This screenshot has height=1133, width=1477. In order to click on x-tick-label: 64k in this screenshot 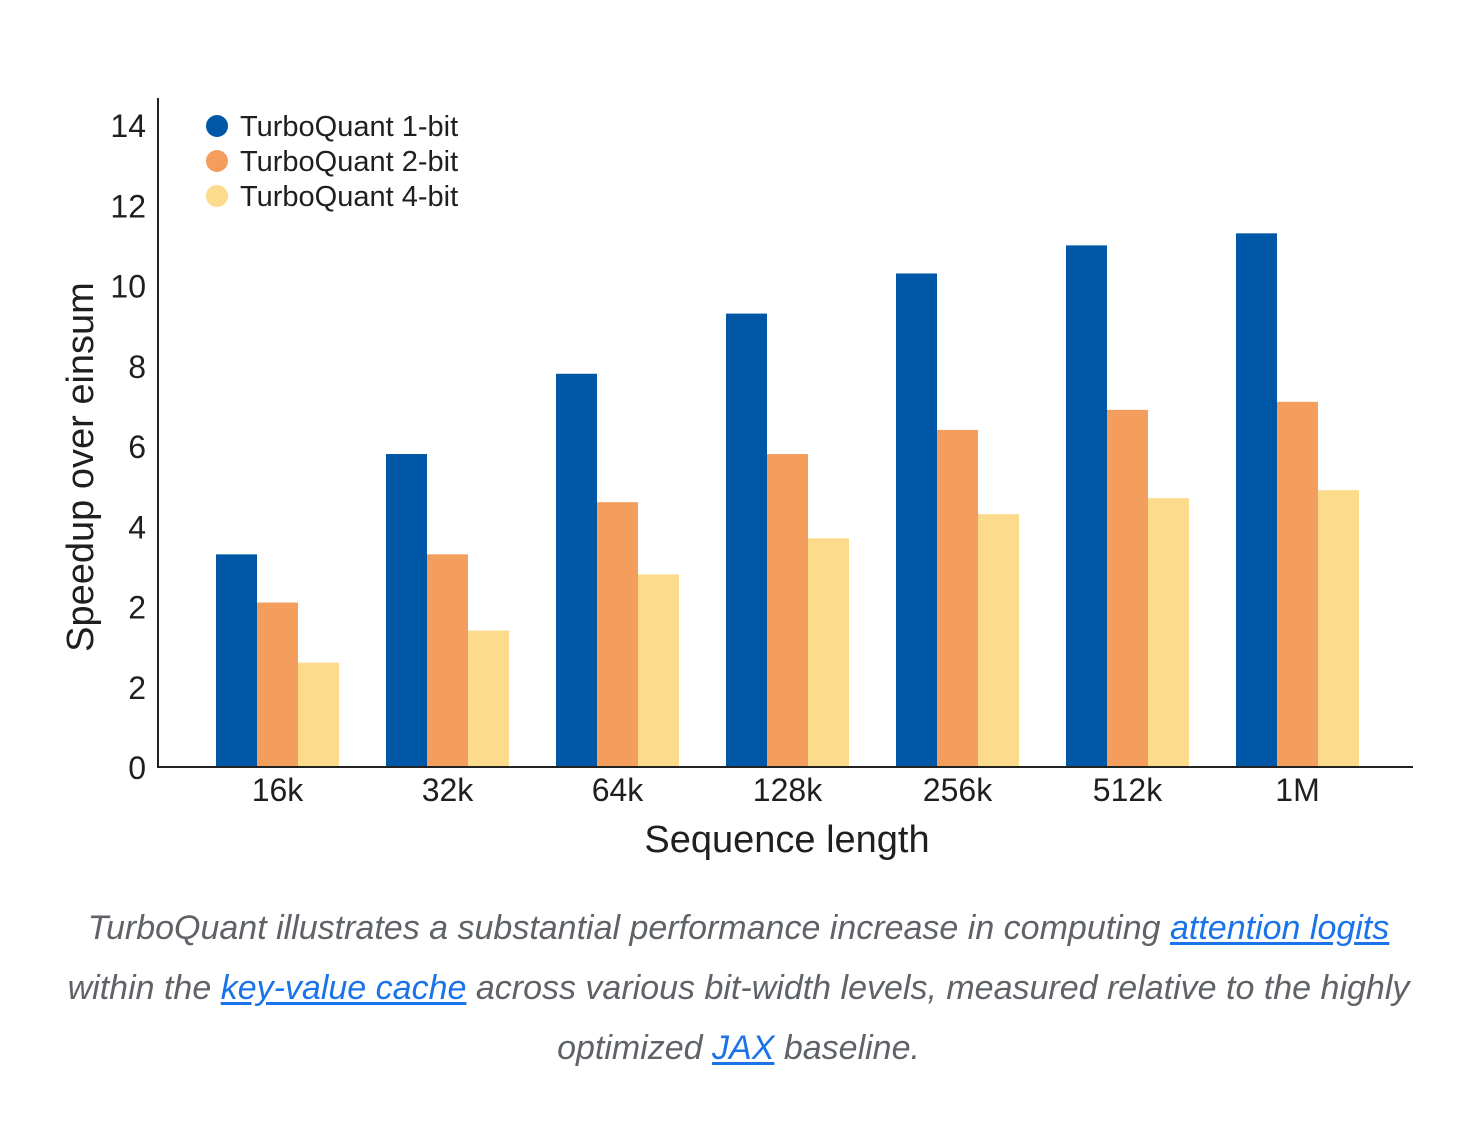, I will do `click(618, 790)`.